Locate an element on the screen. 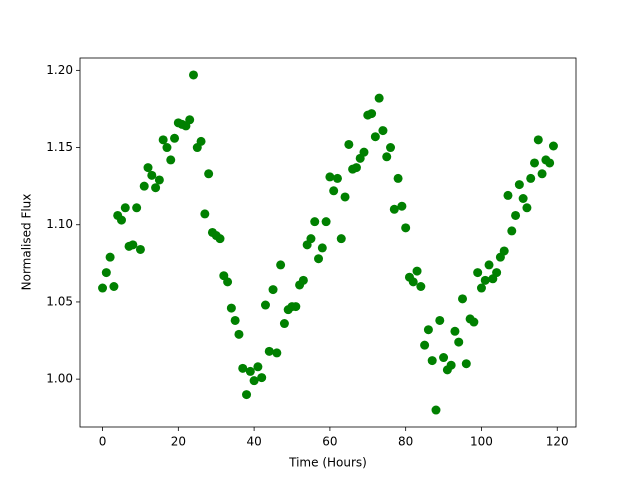 This screenshot has width=640, height=480. x-tick-label: 80 is located at coordinates (405, 442).